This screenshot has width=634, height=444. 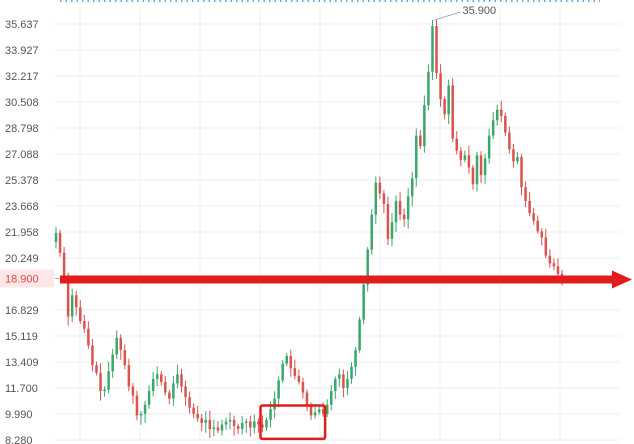 I want to click on y-tick-label: 11.700, so click(x=21, y=389).